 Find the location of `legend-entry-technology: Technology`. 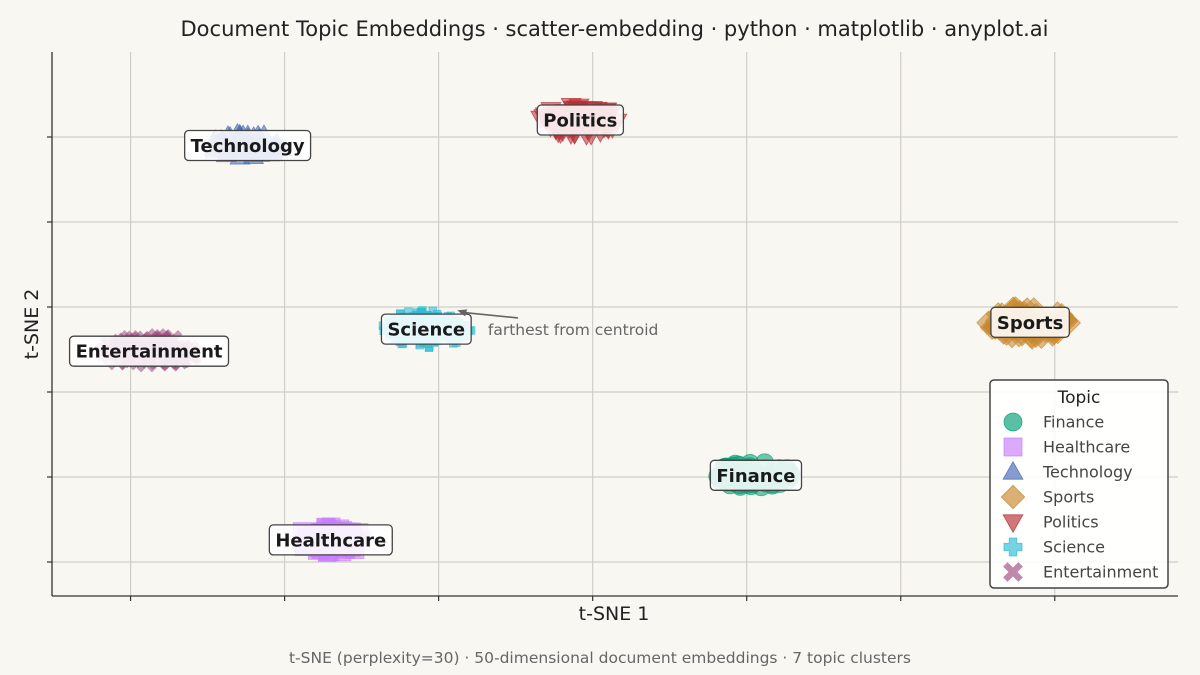

legend-entry-technology: Technology is located at coordinates (1087, 472).